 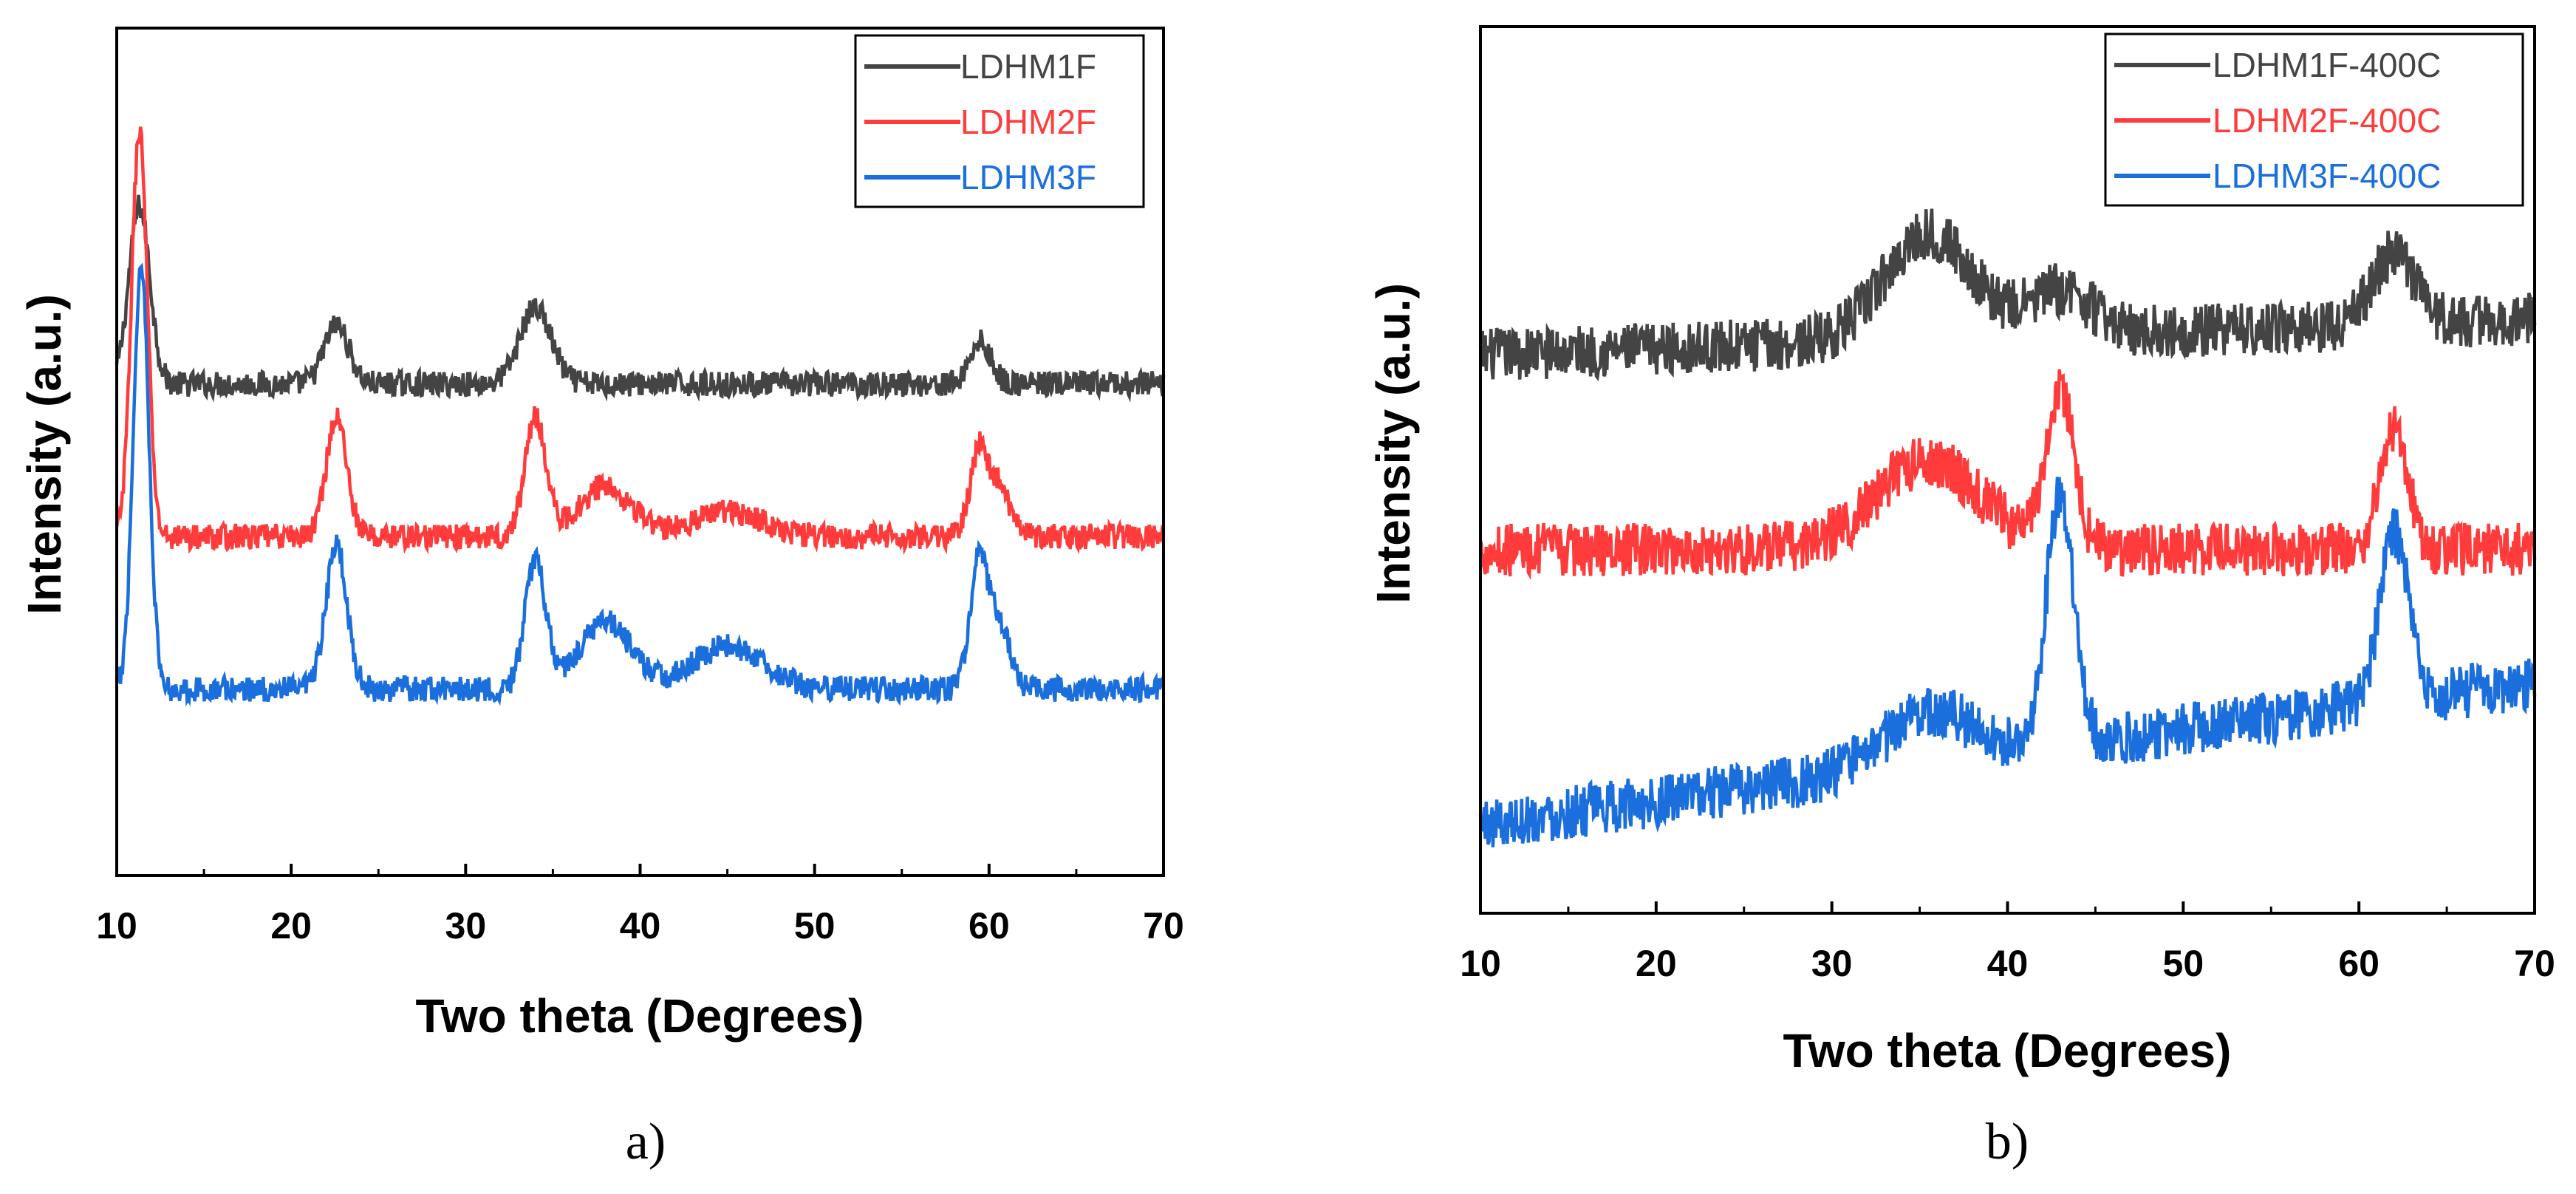 I want to click on legend-label-LDHM2F: LDHM2F, so click(x=1028, y=122).